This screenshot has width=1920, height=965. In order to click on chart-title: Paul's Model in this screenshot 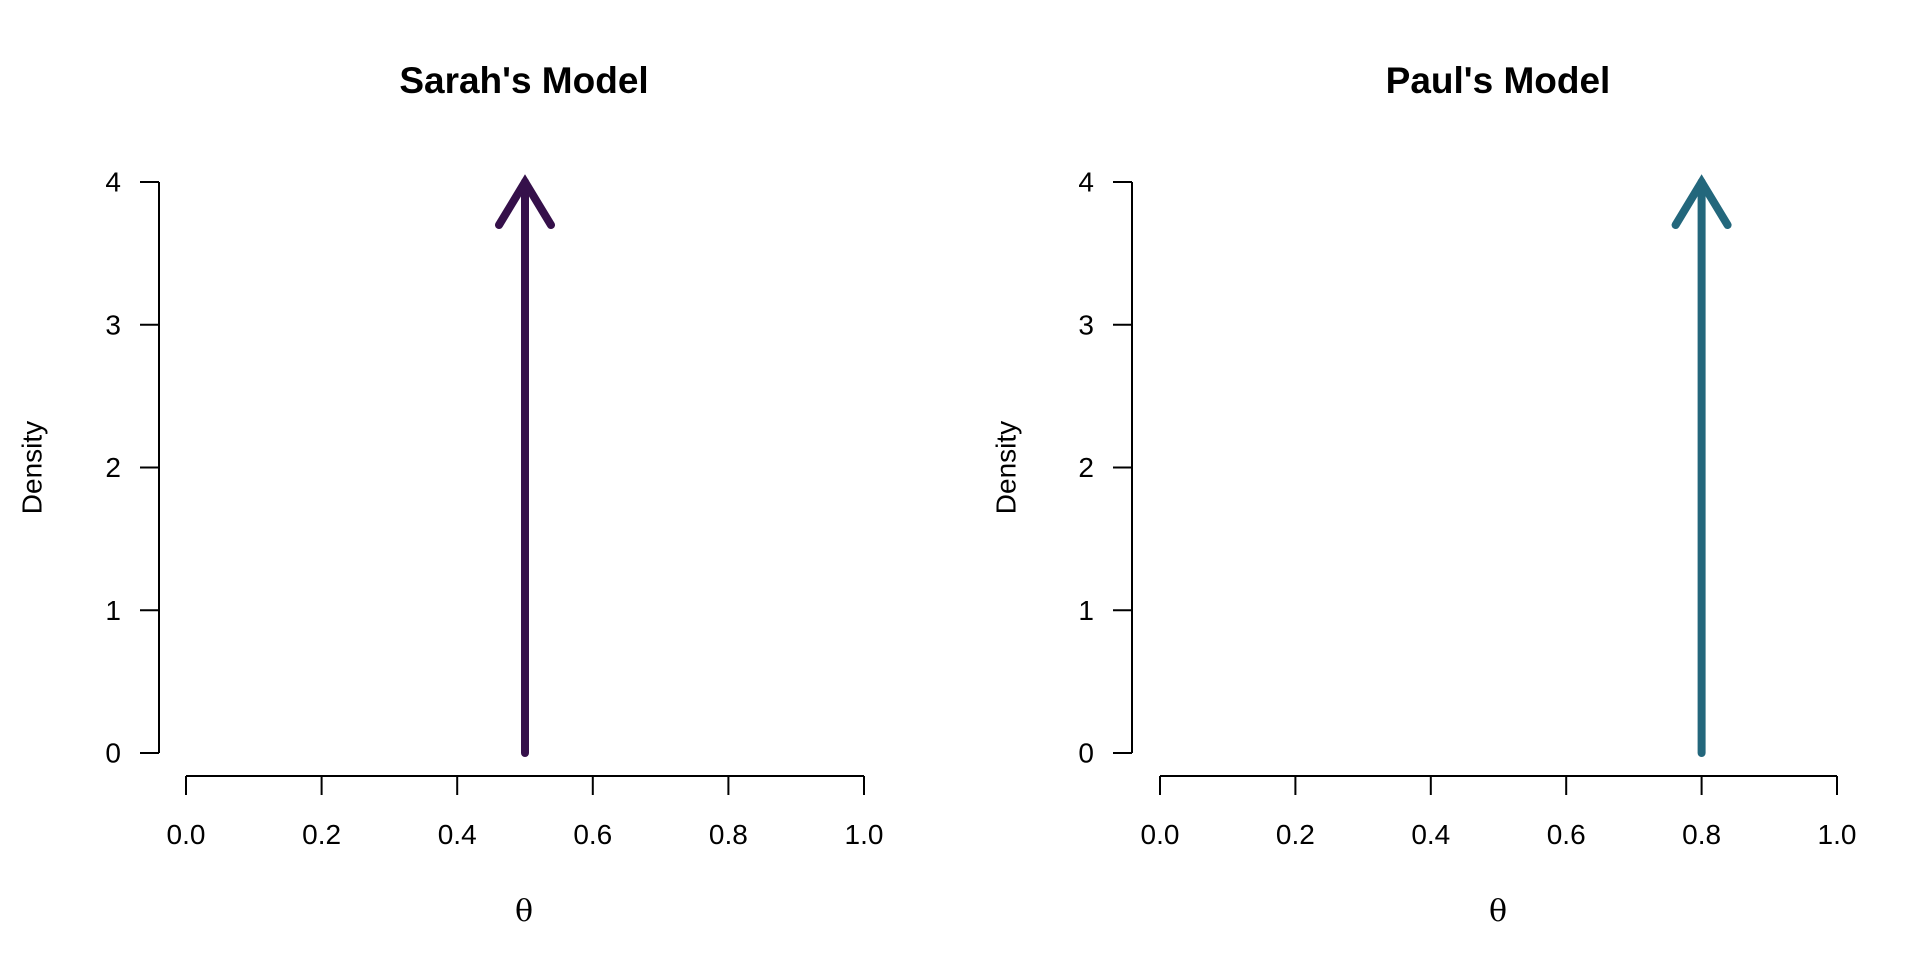, I will do `click(1498, 80)`.